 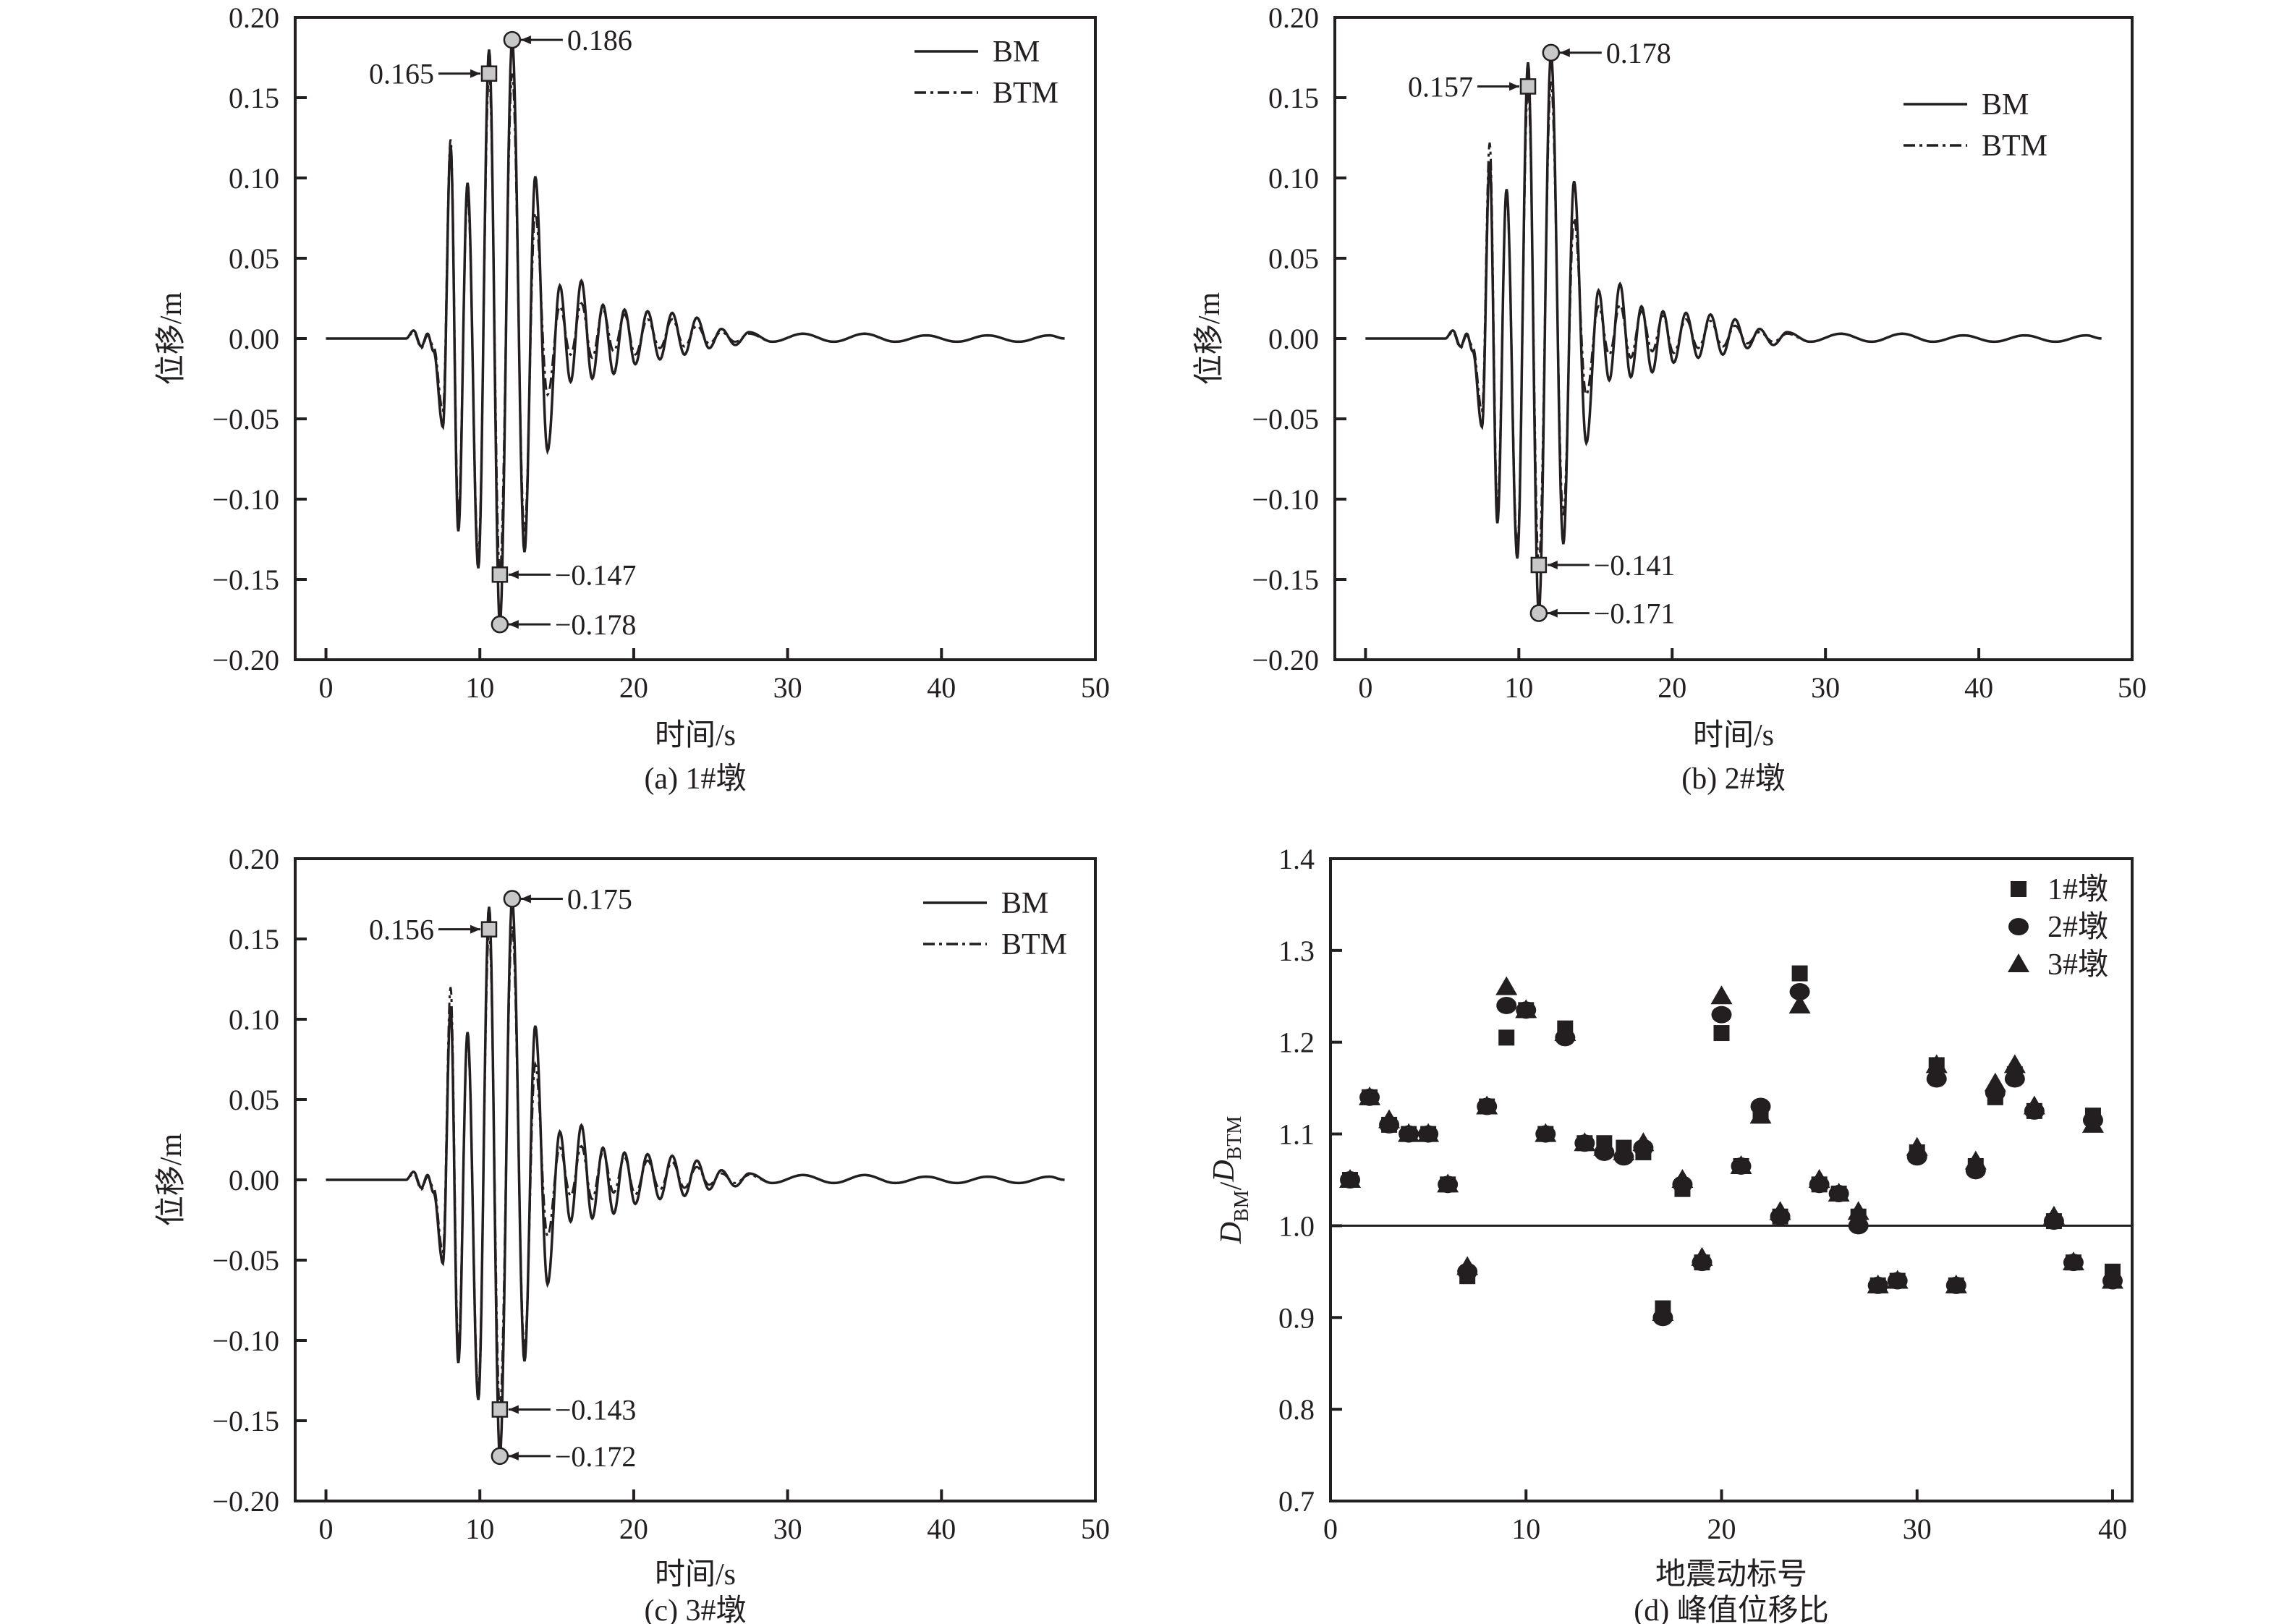 I want to click on y-axis-label-part: BTM, so click(x=1234, y=1138).